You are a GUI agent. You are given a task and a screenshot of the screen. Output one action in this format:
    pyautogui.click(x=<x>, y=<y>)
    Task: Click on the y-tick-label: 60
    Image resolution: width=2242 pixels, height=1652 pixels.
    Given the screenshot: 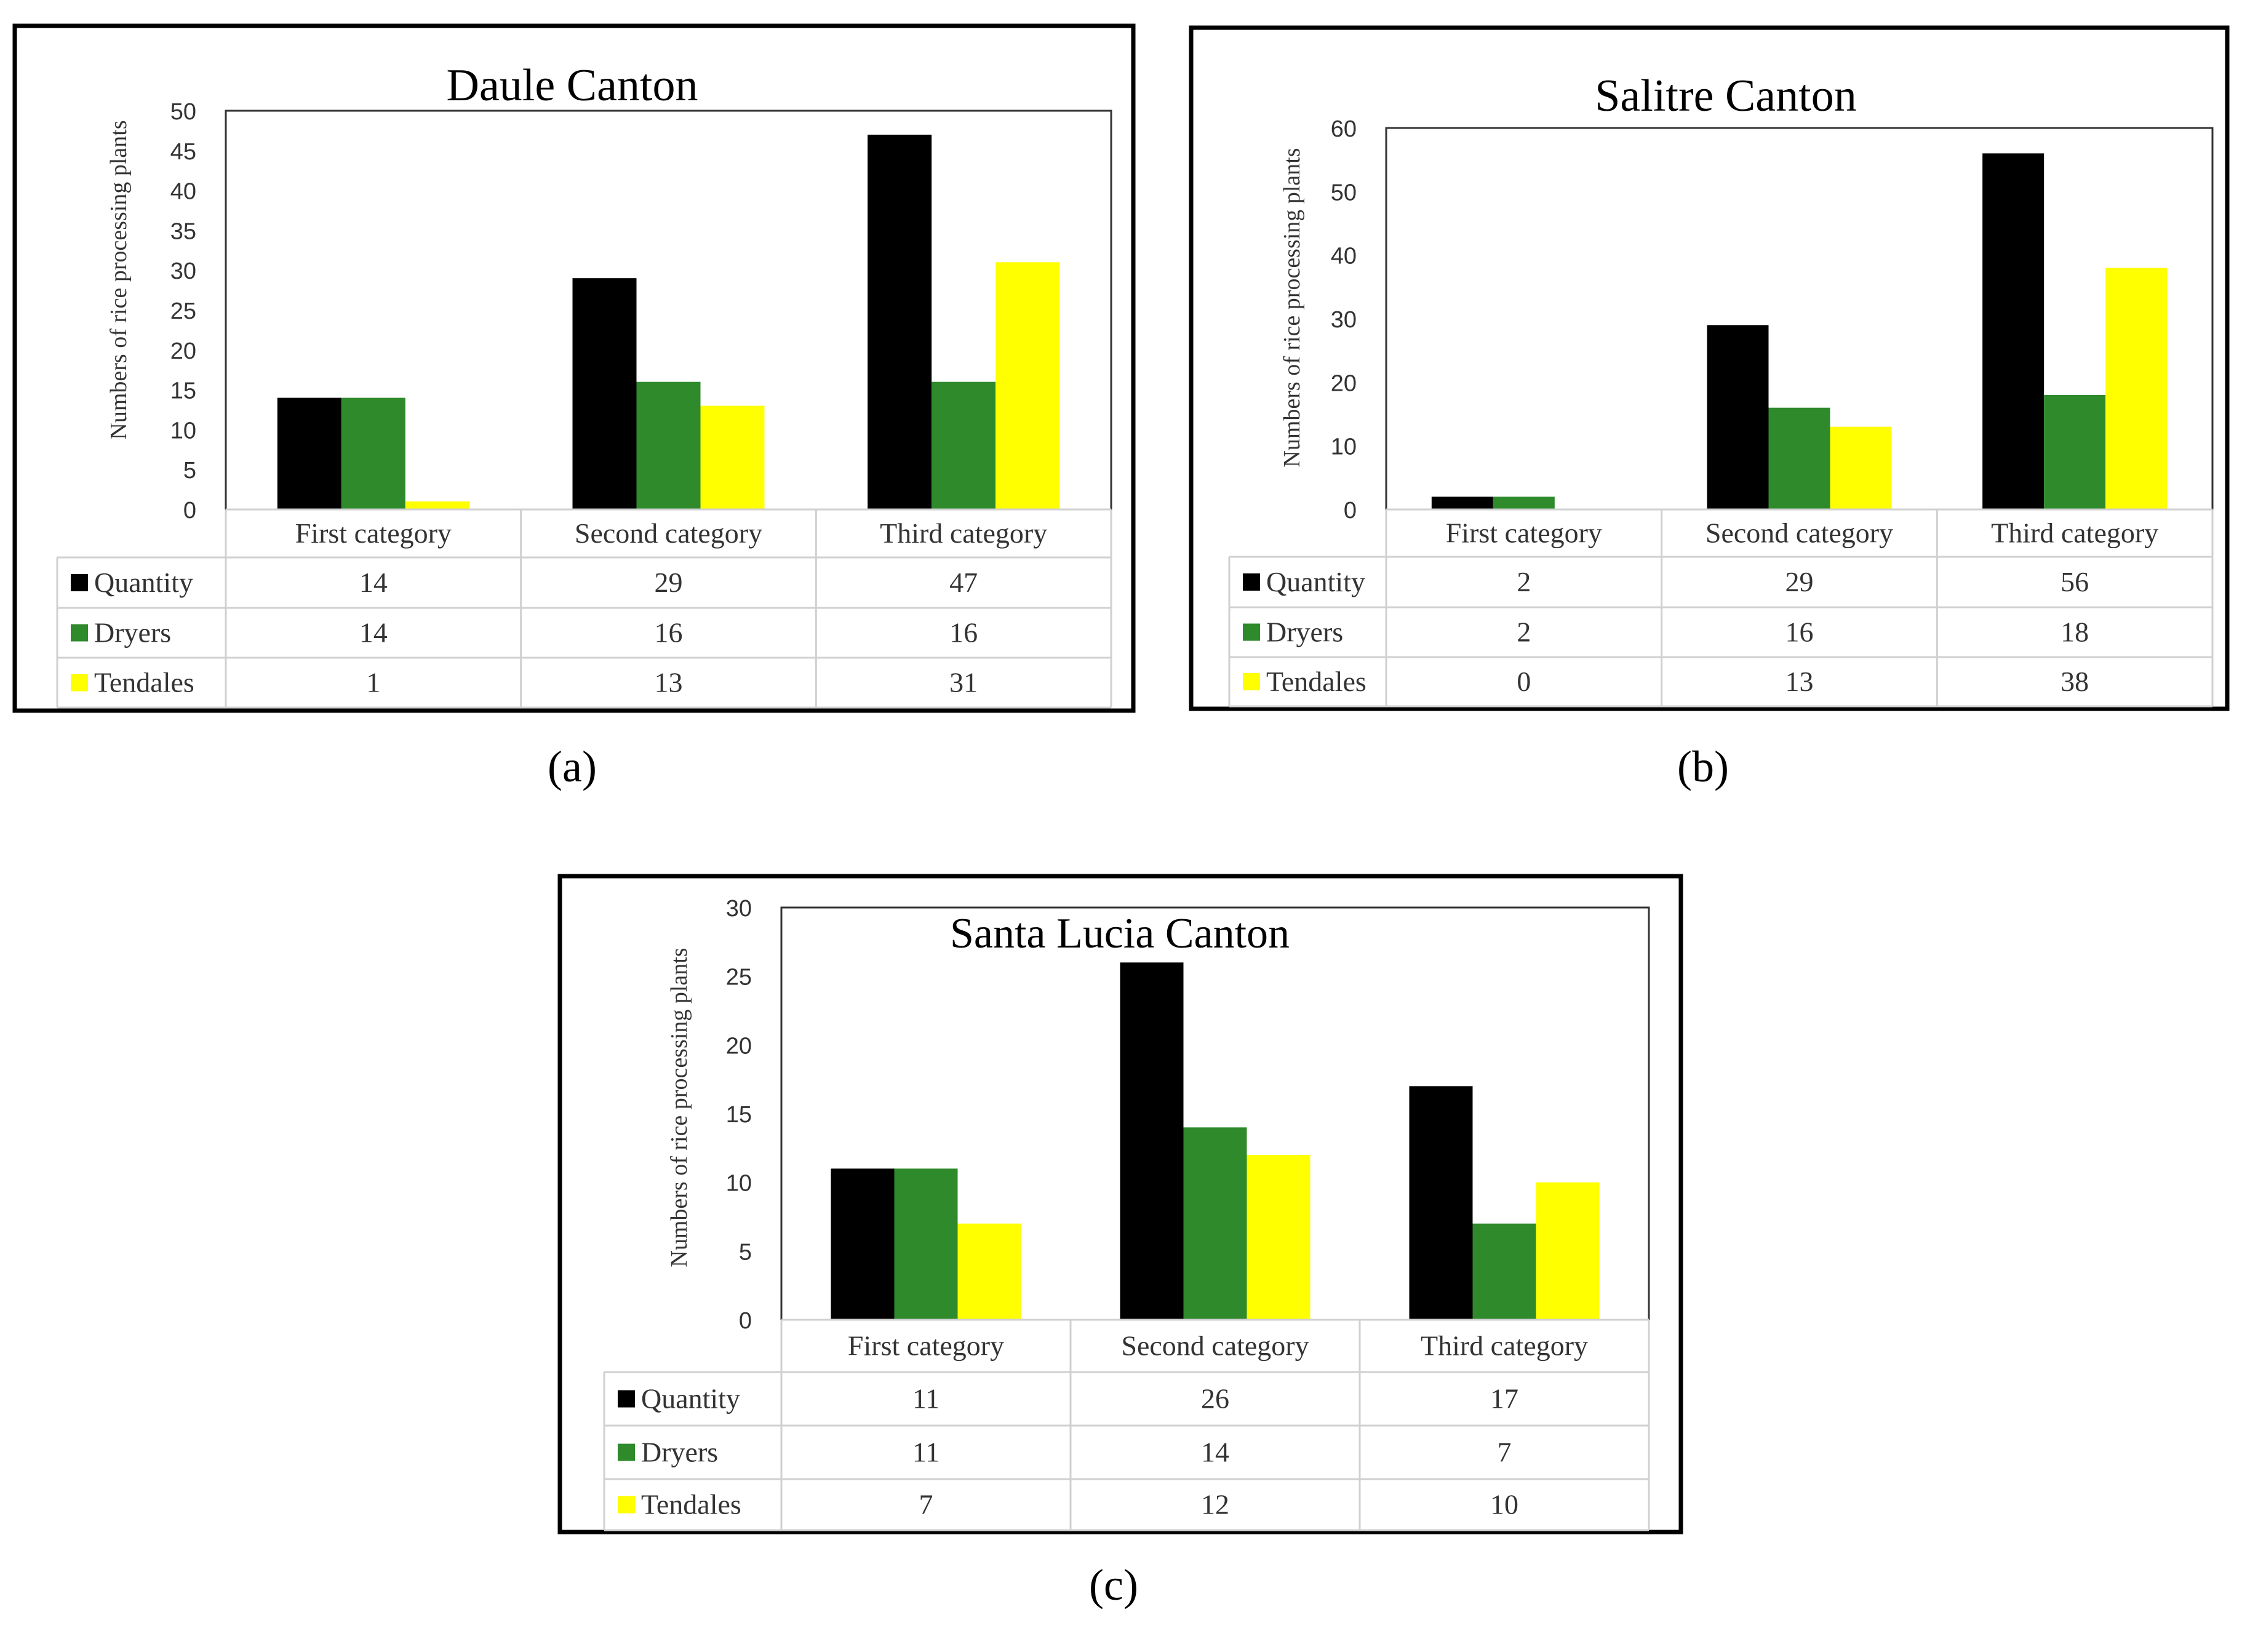 What is the action you would take?
    pyautogui.click(x=1344, y=129)
    